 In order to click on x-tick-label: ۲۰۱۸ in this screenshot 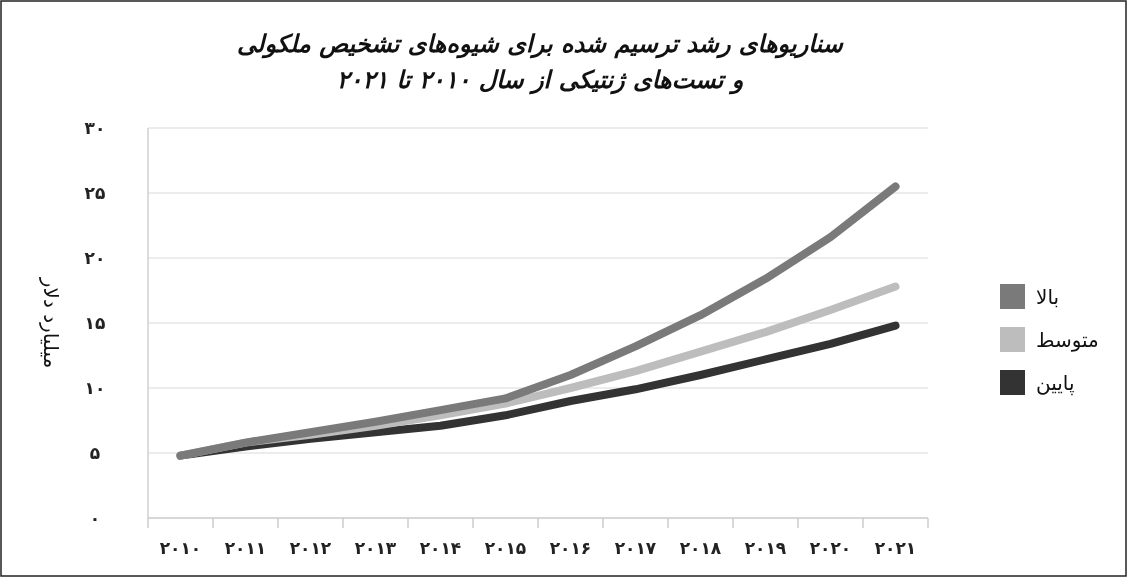, I will do `click(700, 548)`.